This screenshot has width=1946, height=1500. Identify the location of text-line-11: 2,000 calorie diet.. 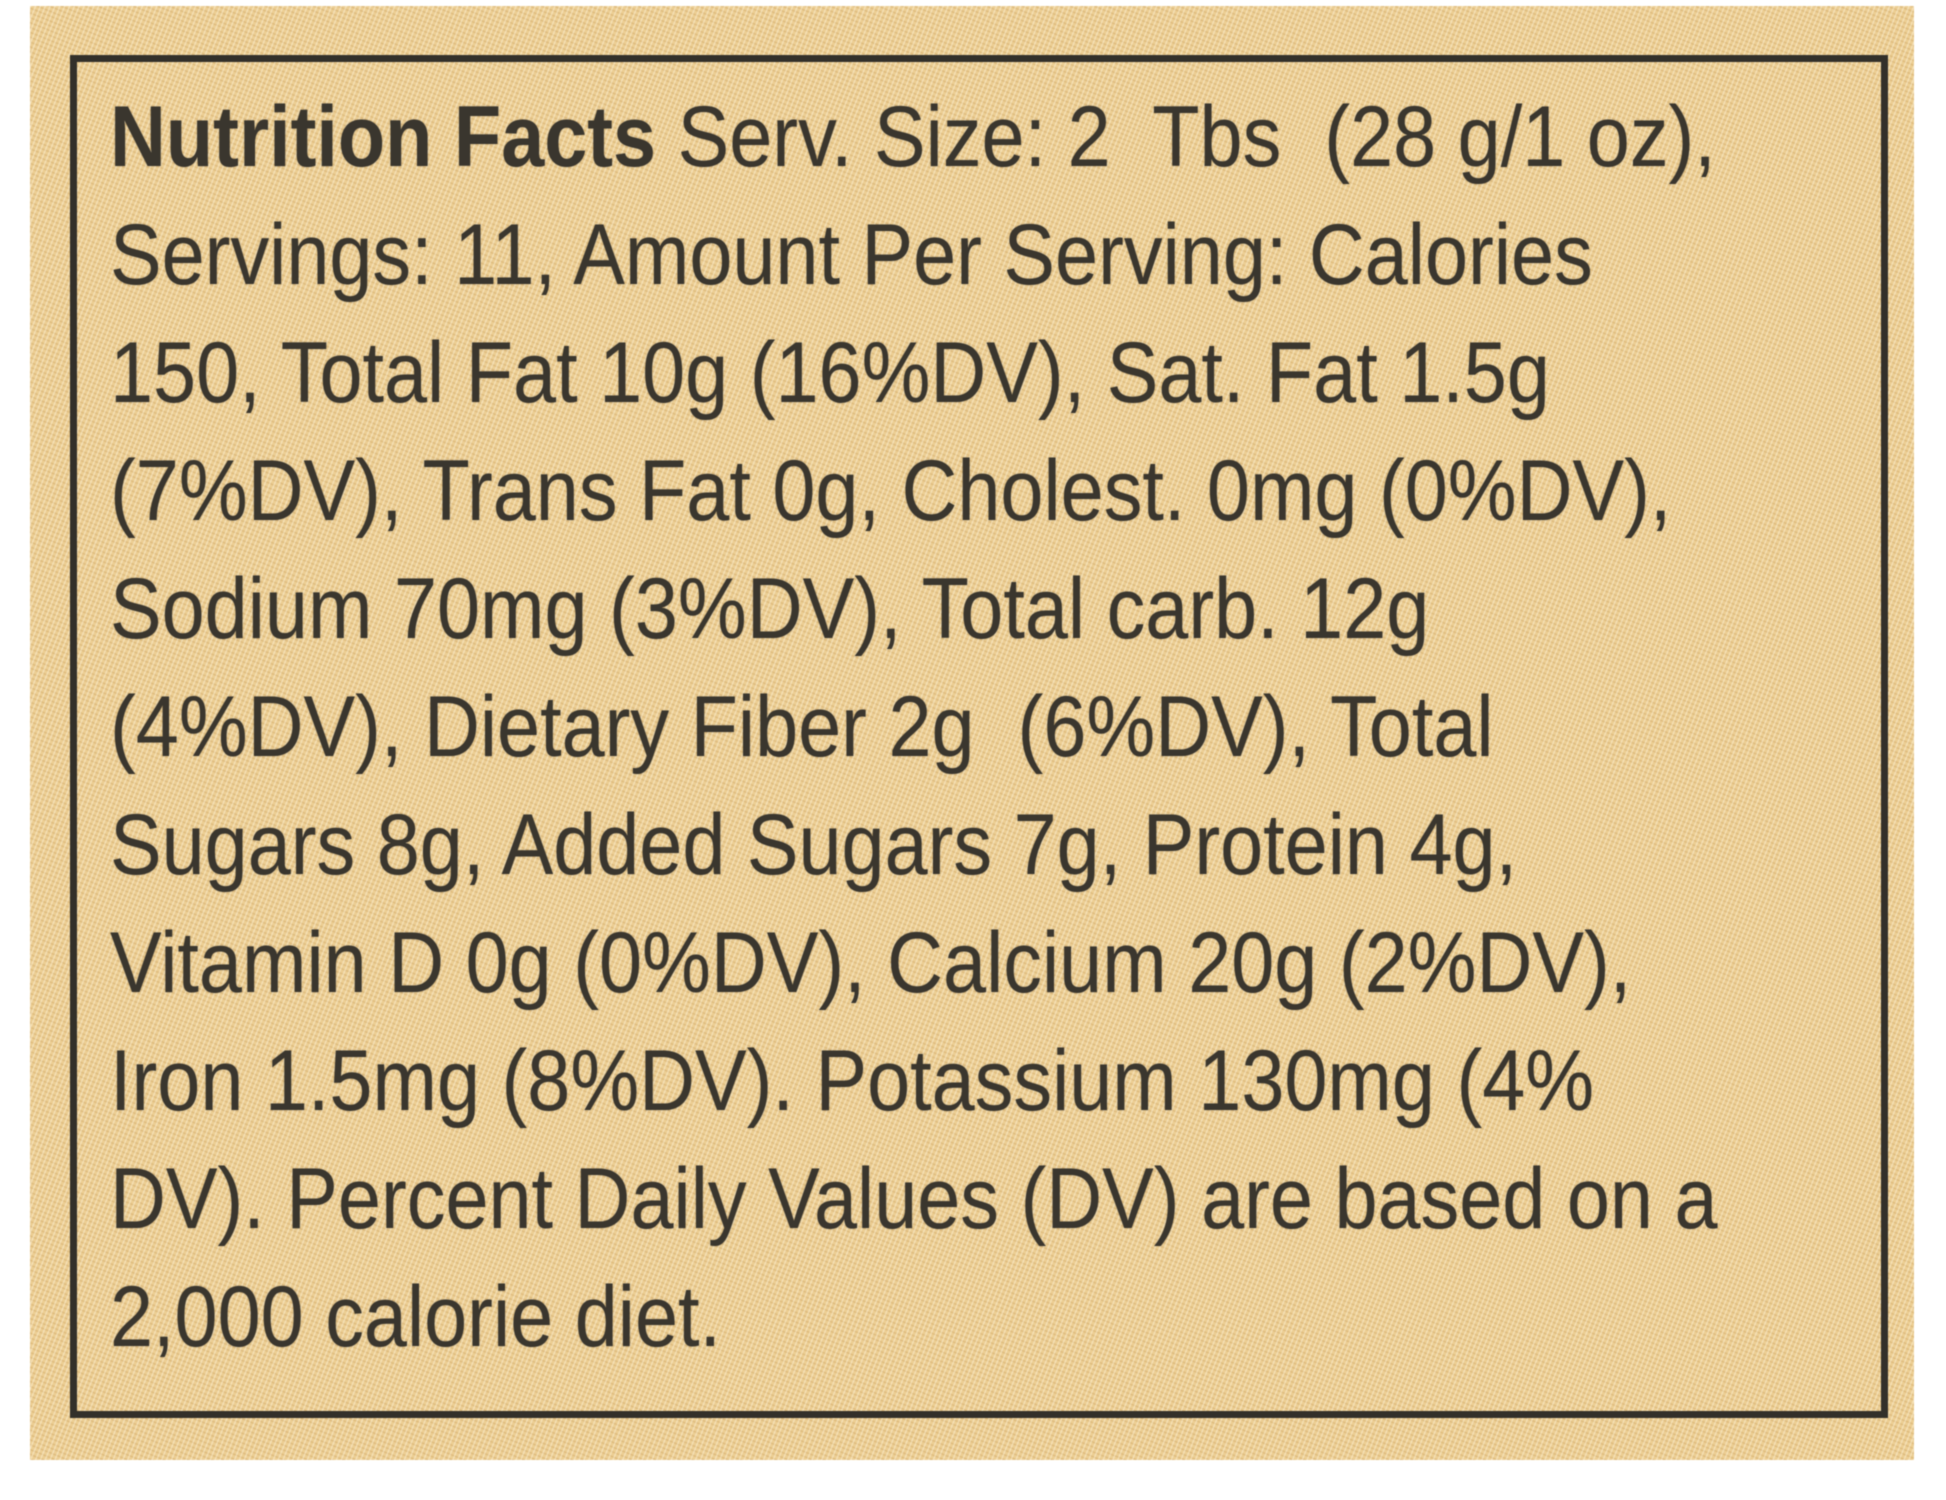
(416, 1317).